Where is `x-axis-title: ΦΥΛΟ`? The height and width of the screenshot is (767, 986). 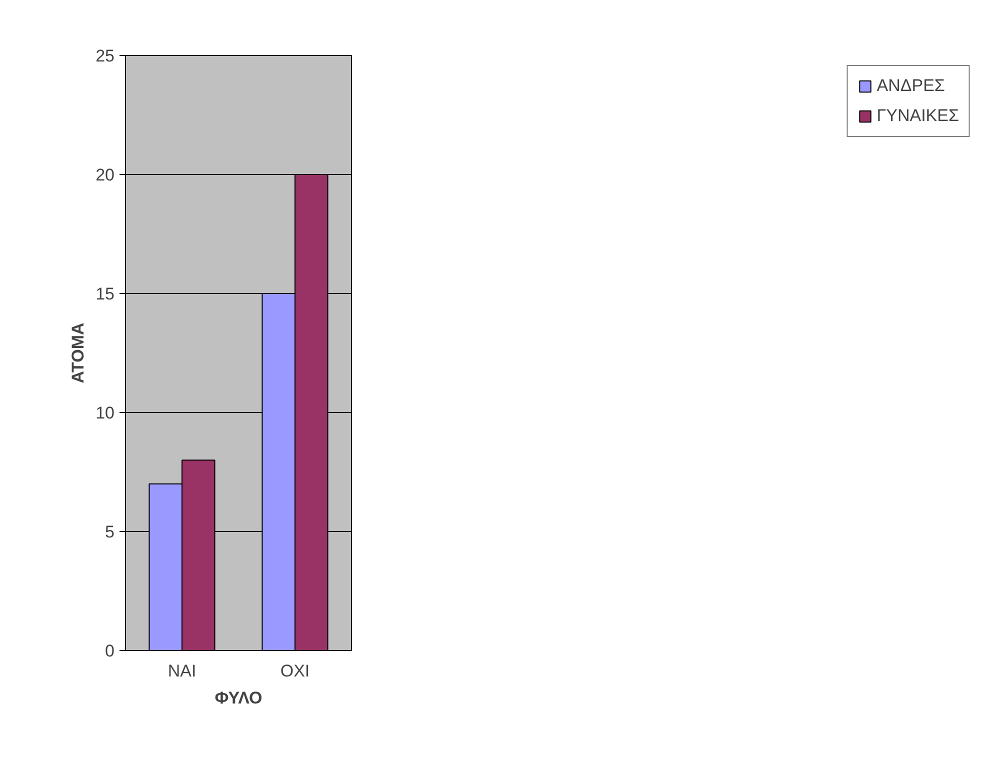
x-axis-title: ΦΥΛΟ is located at coordinates (238, 698).